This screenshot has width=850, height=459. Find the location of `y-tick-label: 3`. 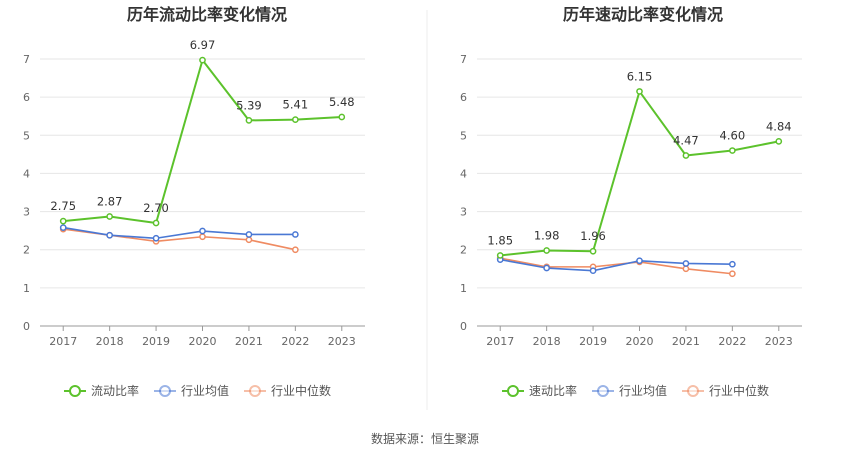

y-tick-label: 3 is located at coordinates (463, 212).